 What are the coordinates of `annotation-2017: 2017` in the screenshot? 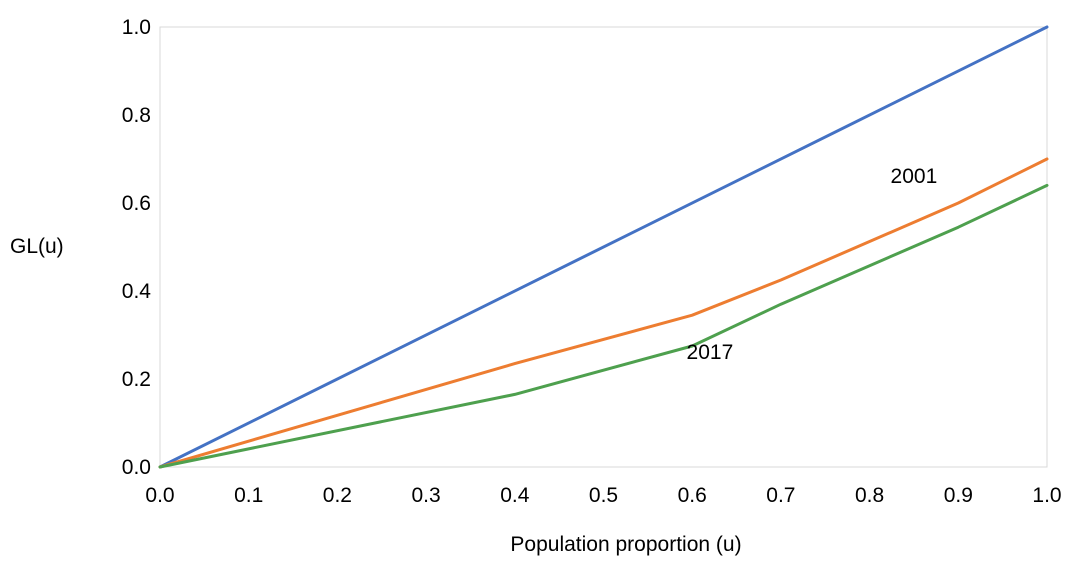 It's located at (710, 352).